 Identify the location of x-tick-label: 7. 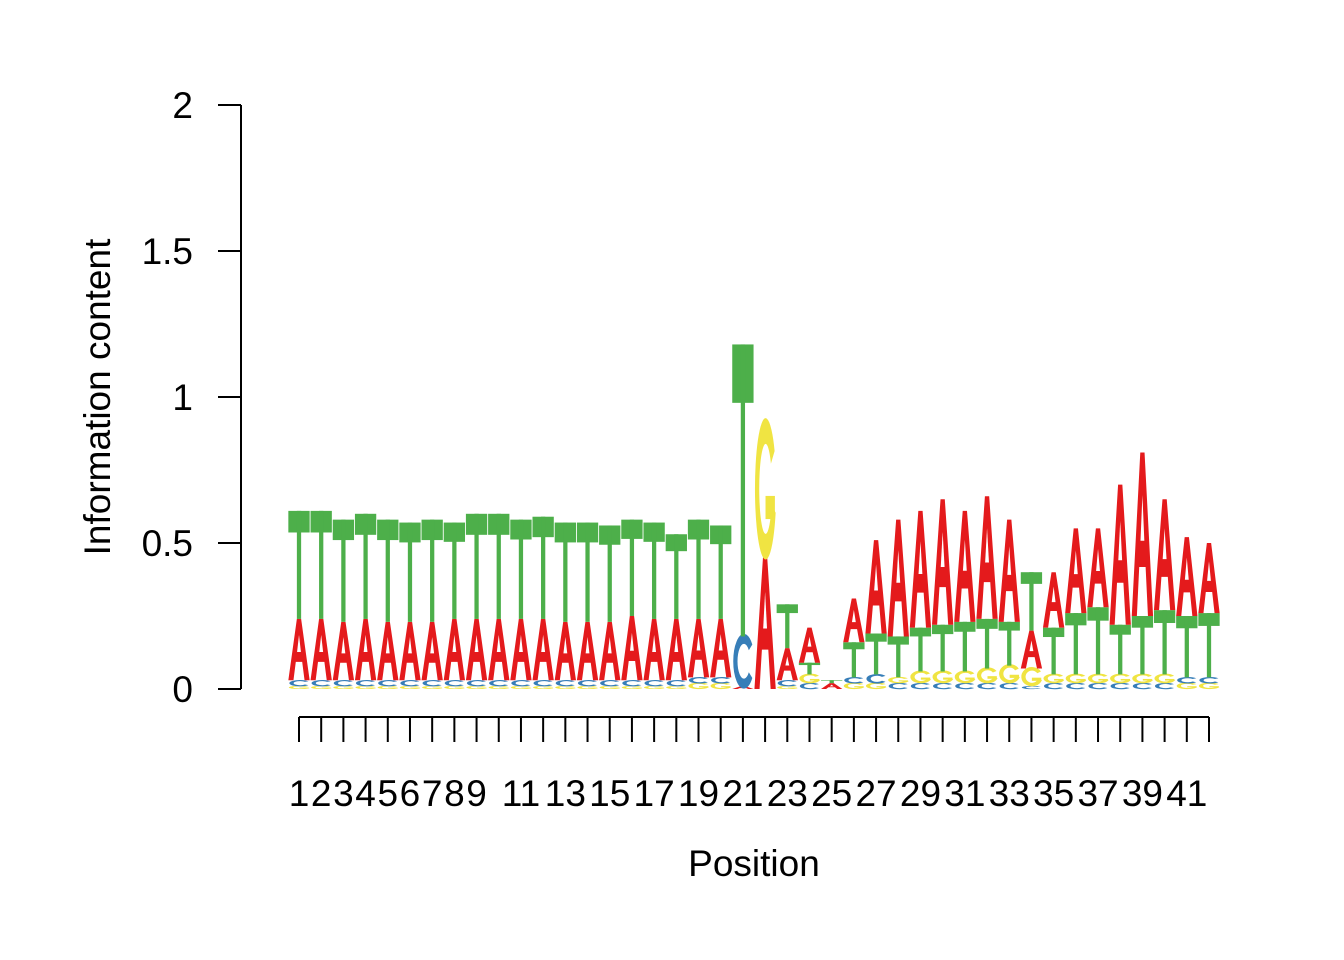
(432, 793).